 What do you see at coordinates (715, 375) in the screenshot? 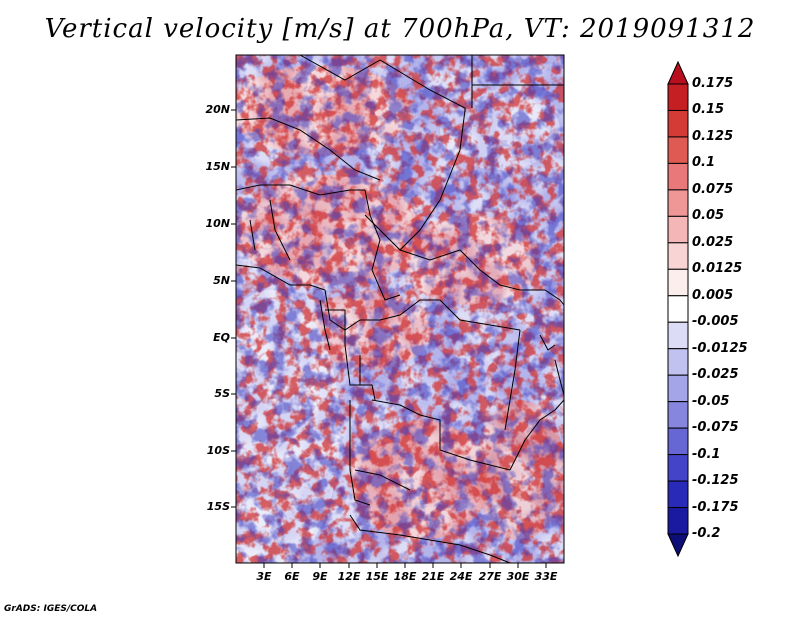
I see `colorbar-level-label: -0.025` at bounding box center [715, 375].